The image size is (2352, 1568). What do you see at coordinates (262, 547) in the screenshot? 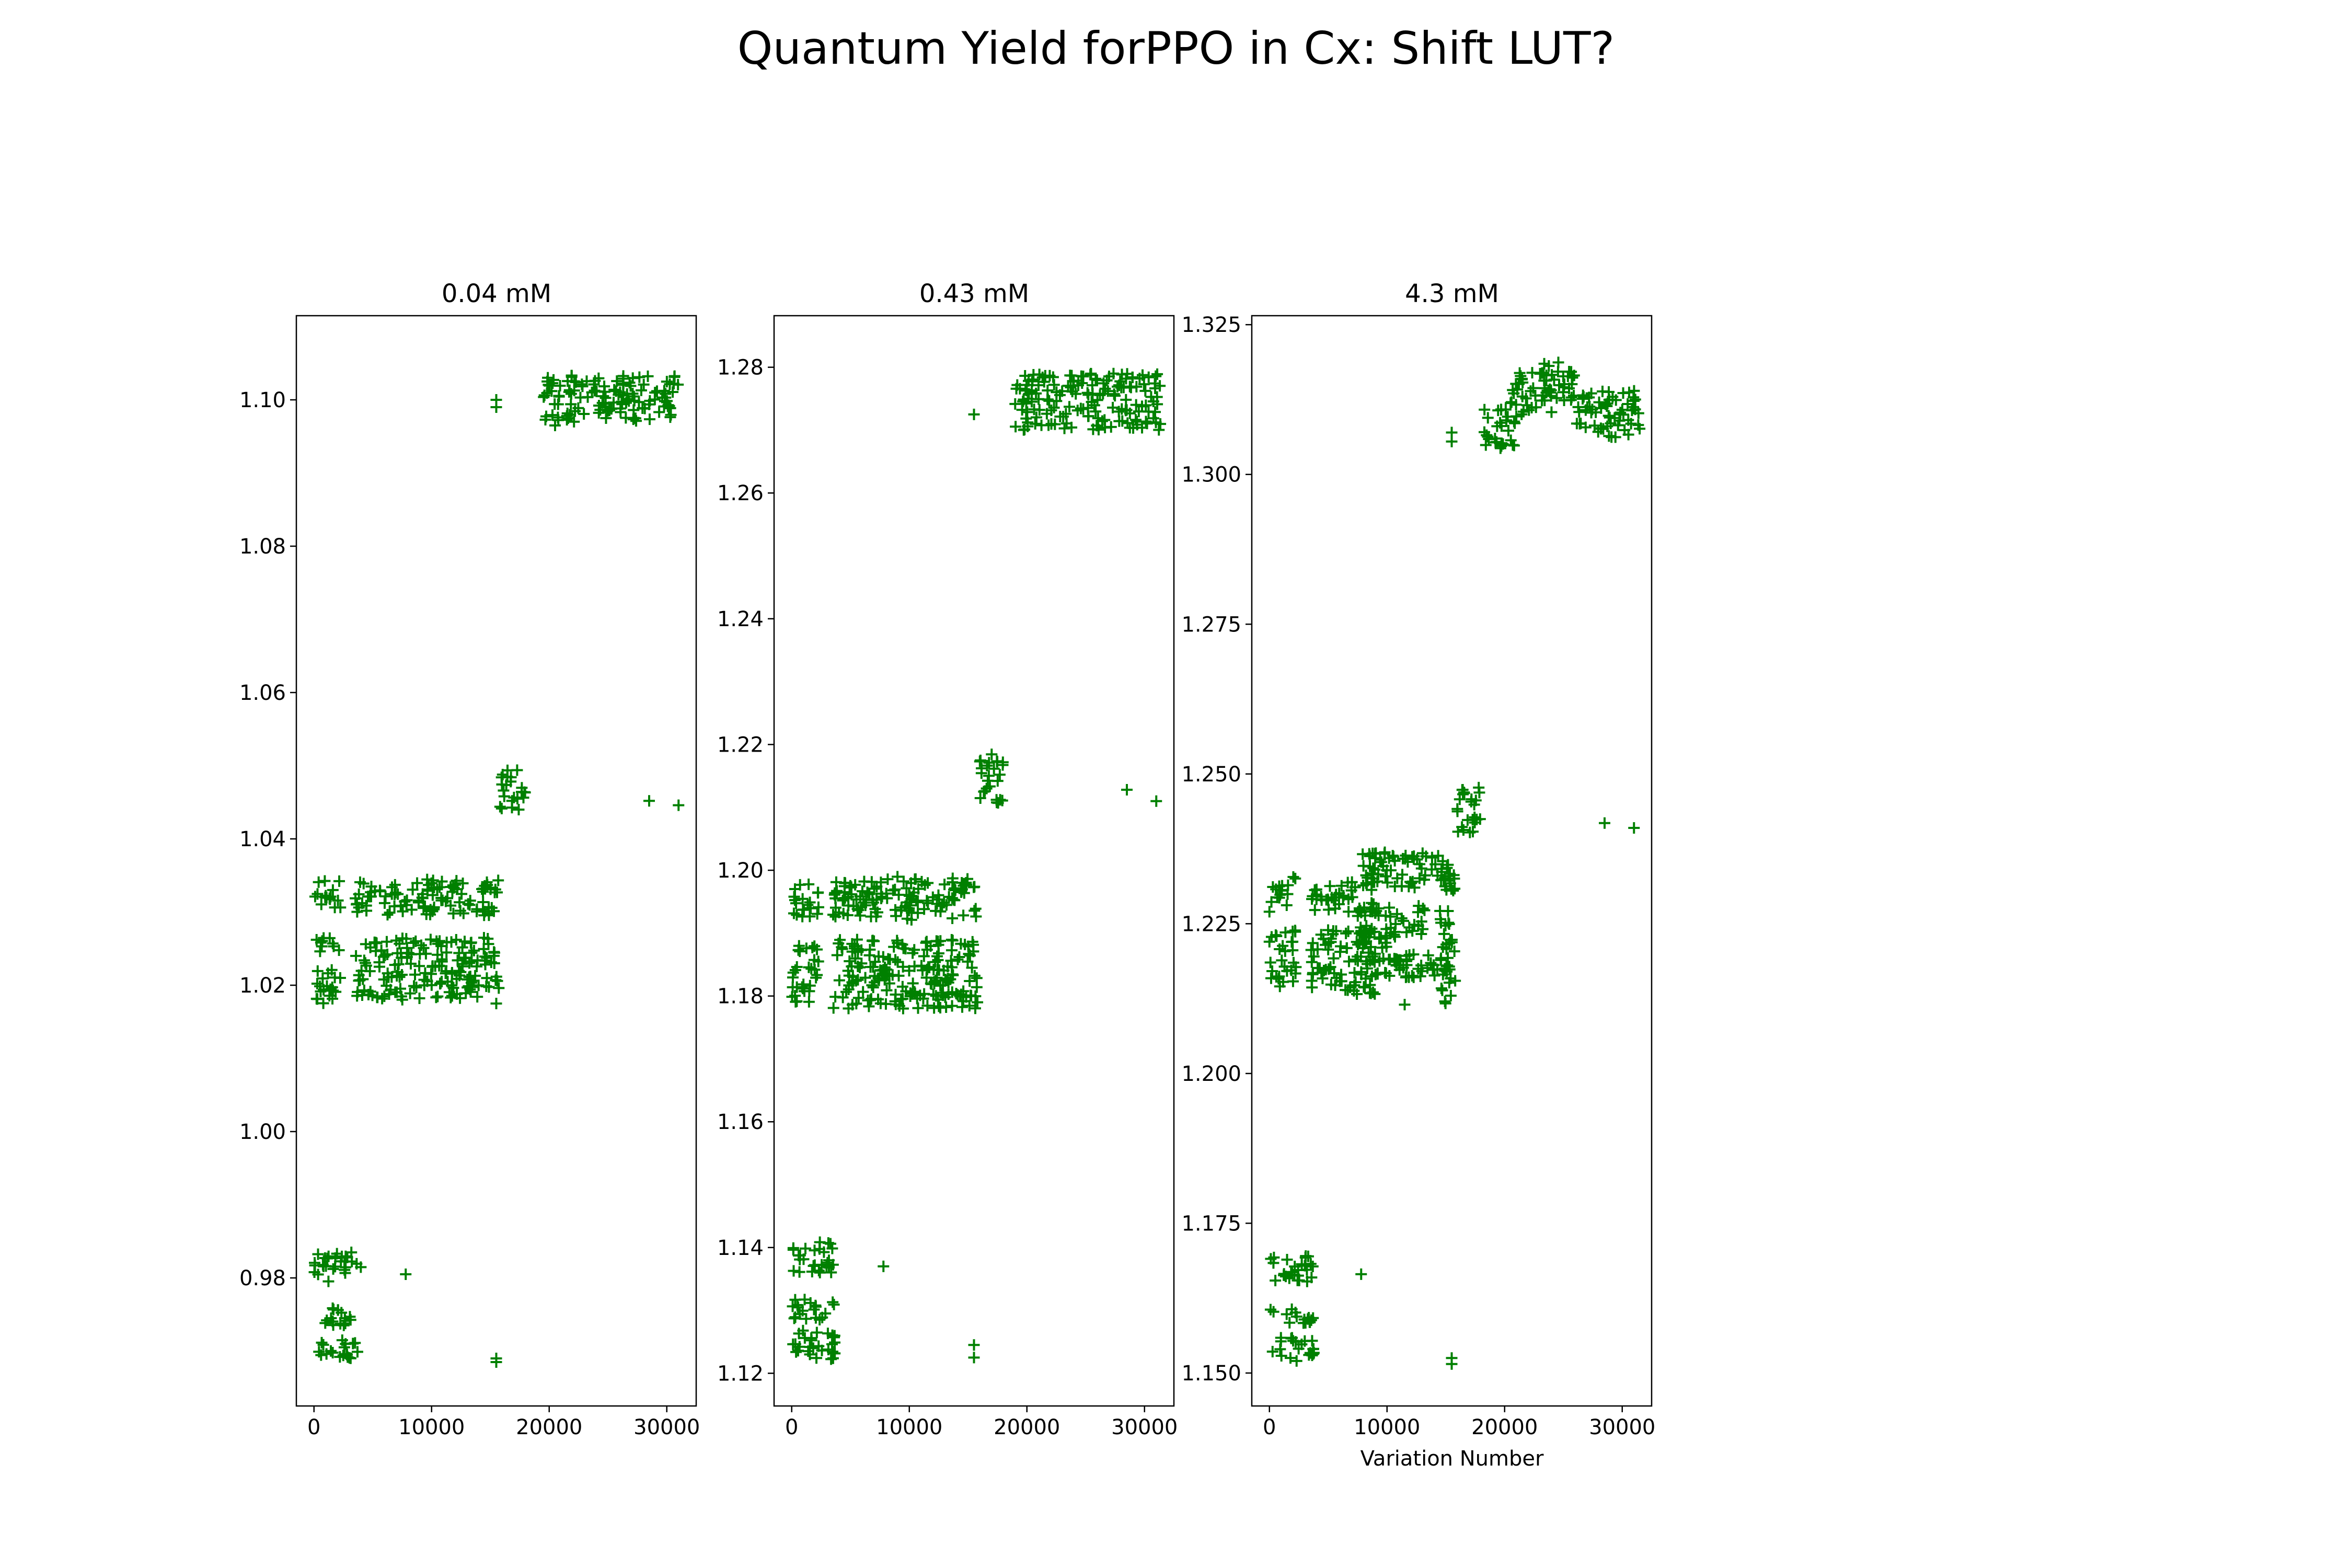
I see `y-tick-label: 1.08` at bounding box center [262, 547].